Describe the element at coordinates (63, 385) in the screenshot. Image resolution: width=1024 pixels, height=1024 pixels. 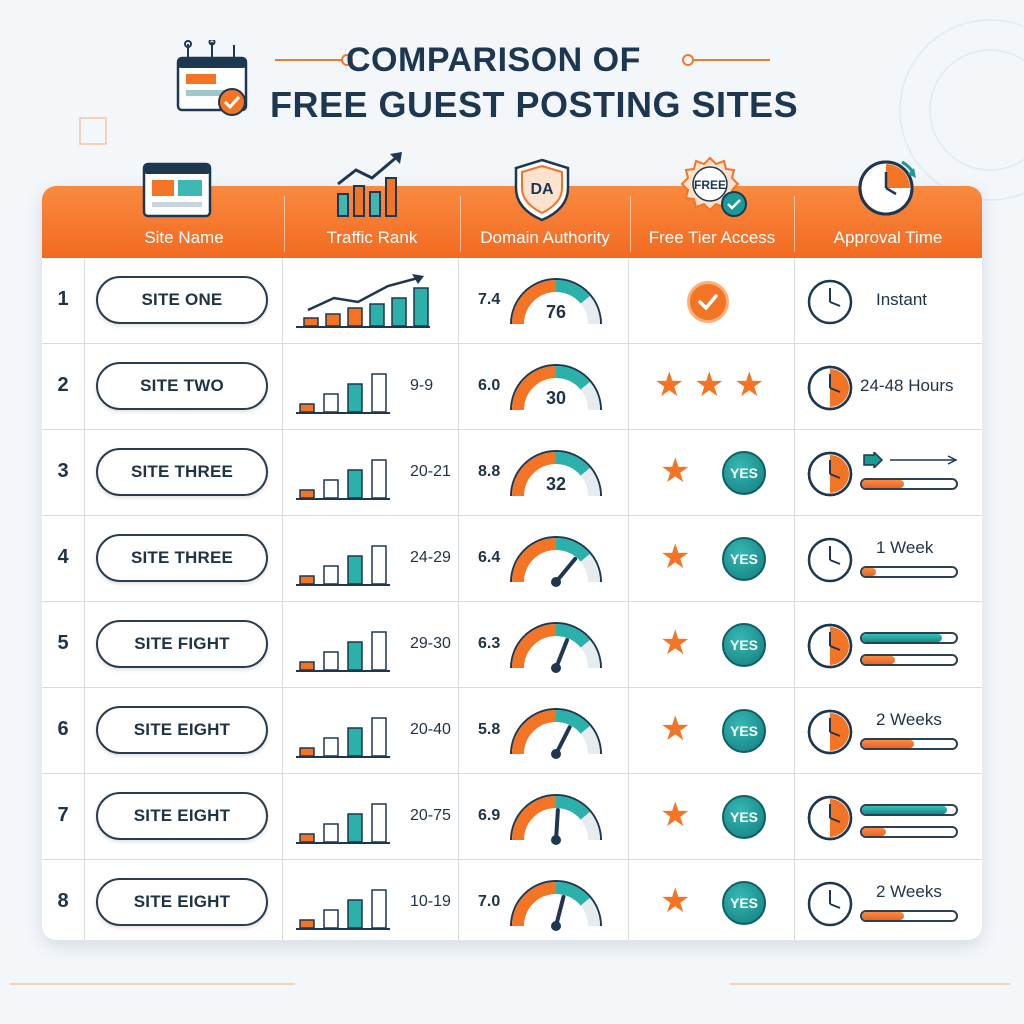
I see `row-number: 2` at that location.